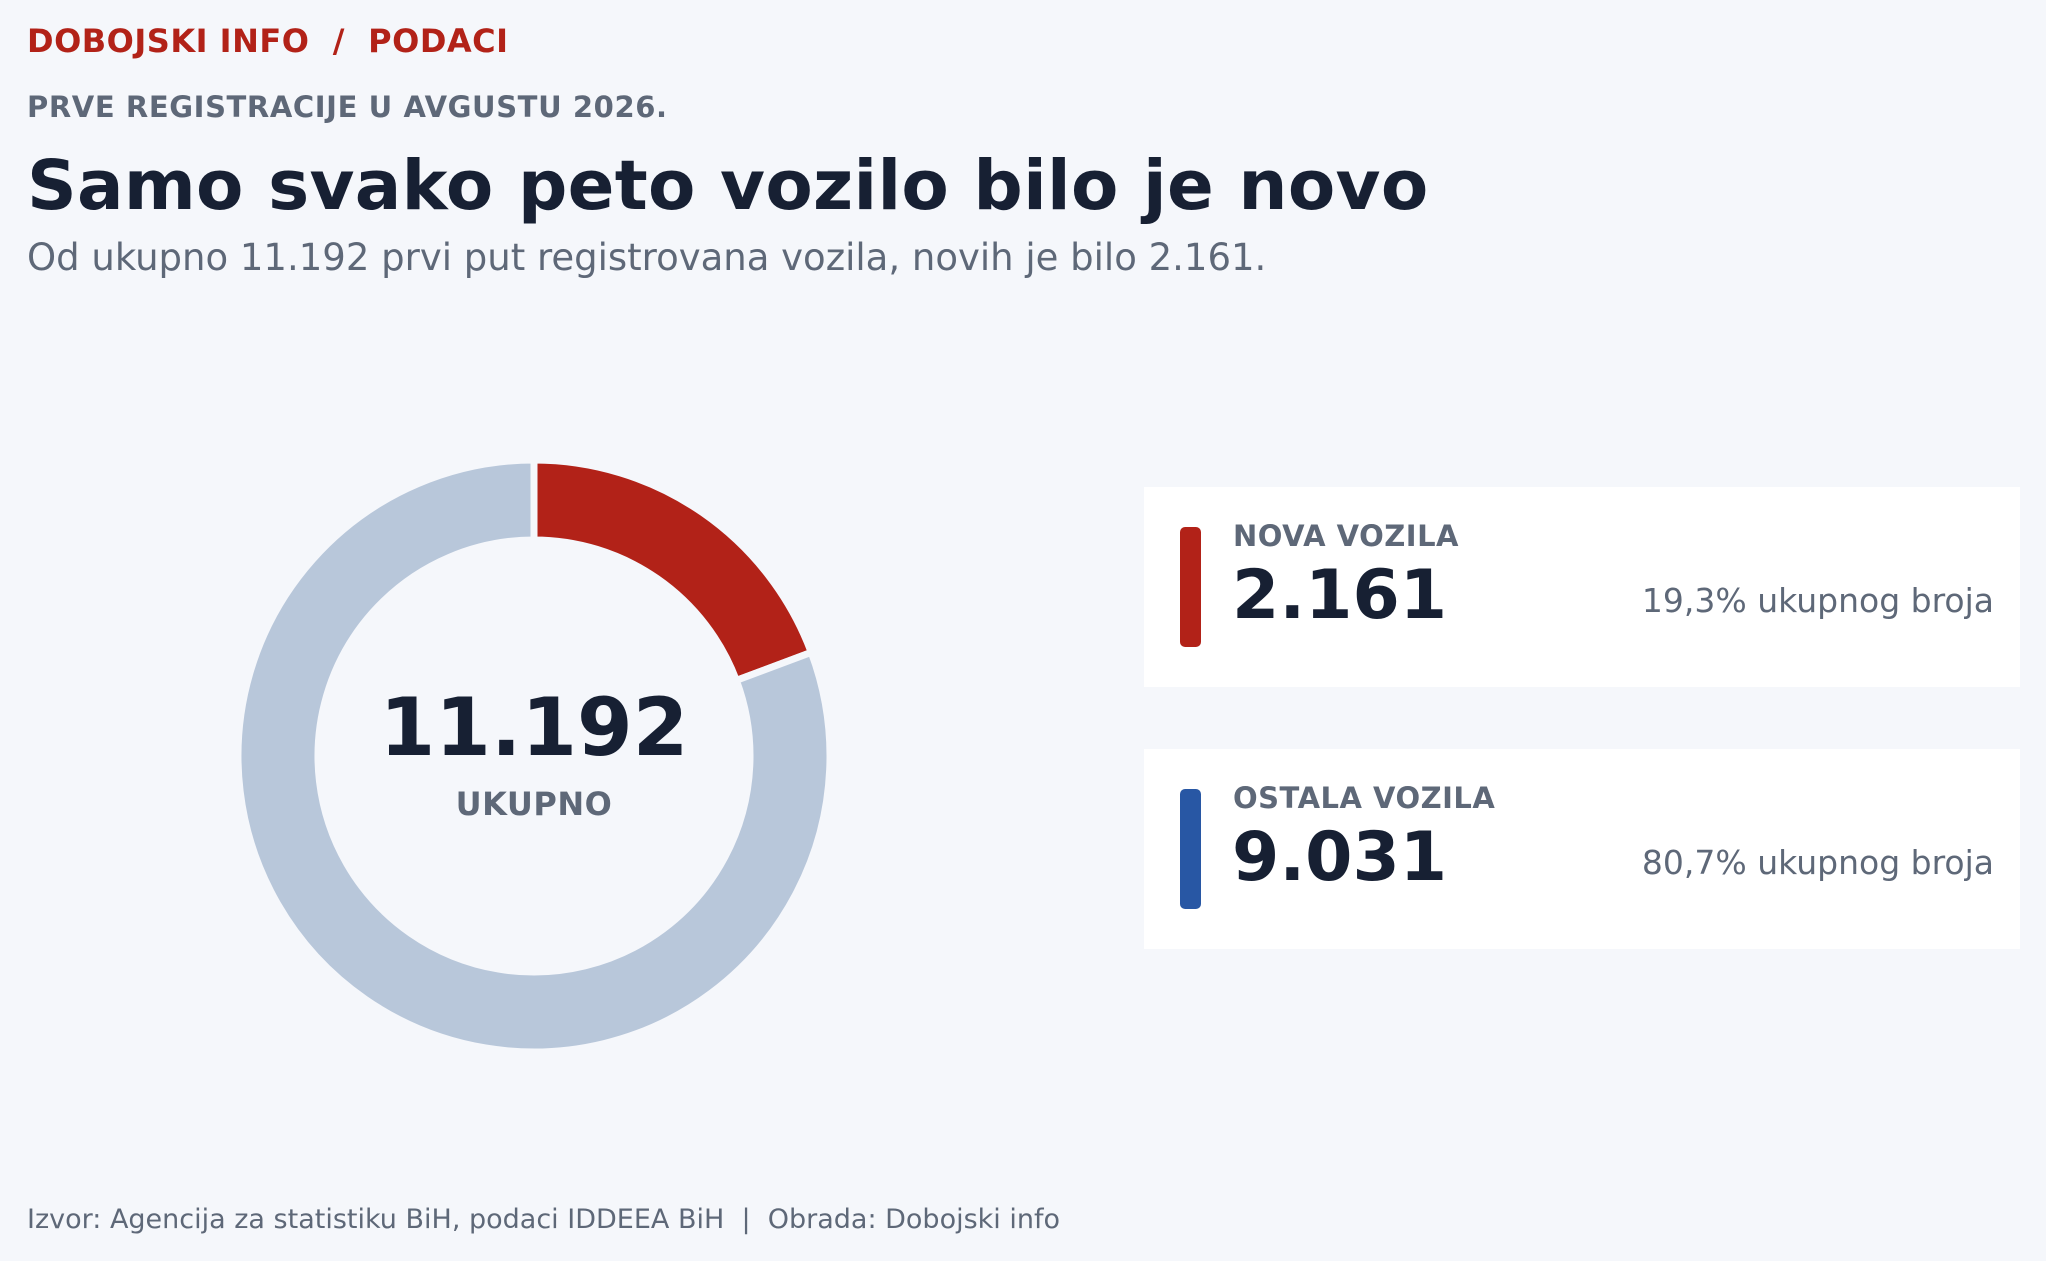 The width and height of the screenshot is (2046, 1261). What do you see at coordinates (1340, 857) in the screenshot?
I see `legend-value-other: 9.031` at bounding box center [1340, 857].